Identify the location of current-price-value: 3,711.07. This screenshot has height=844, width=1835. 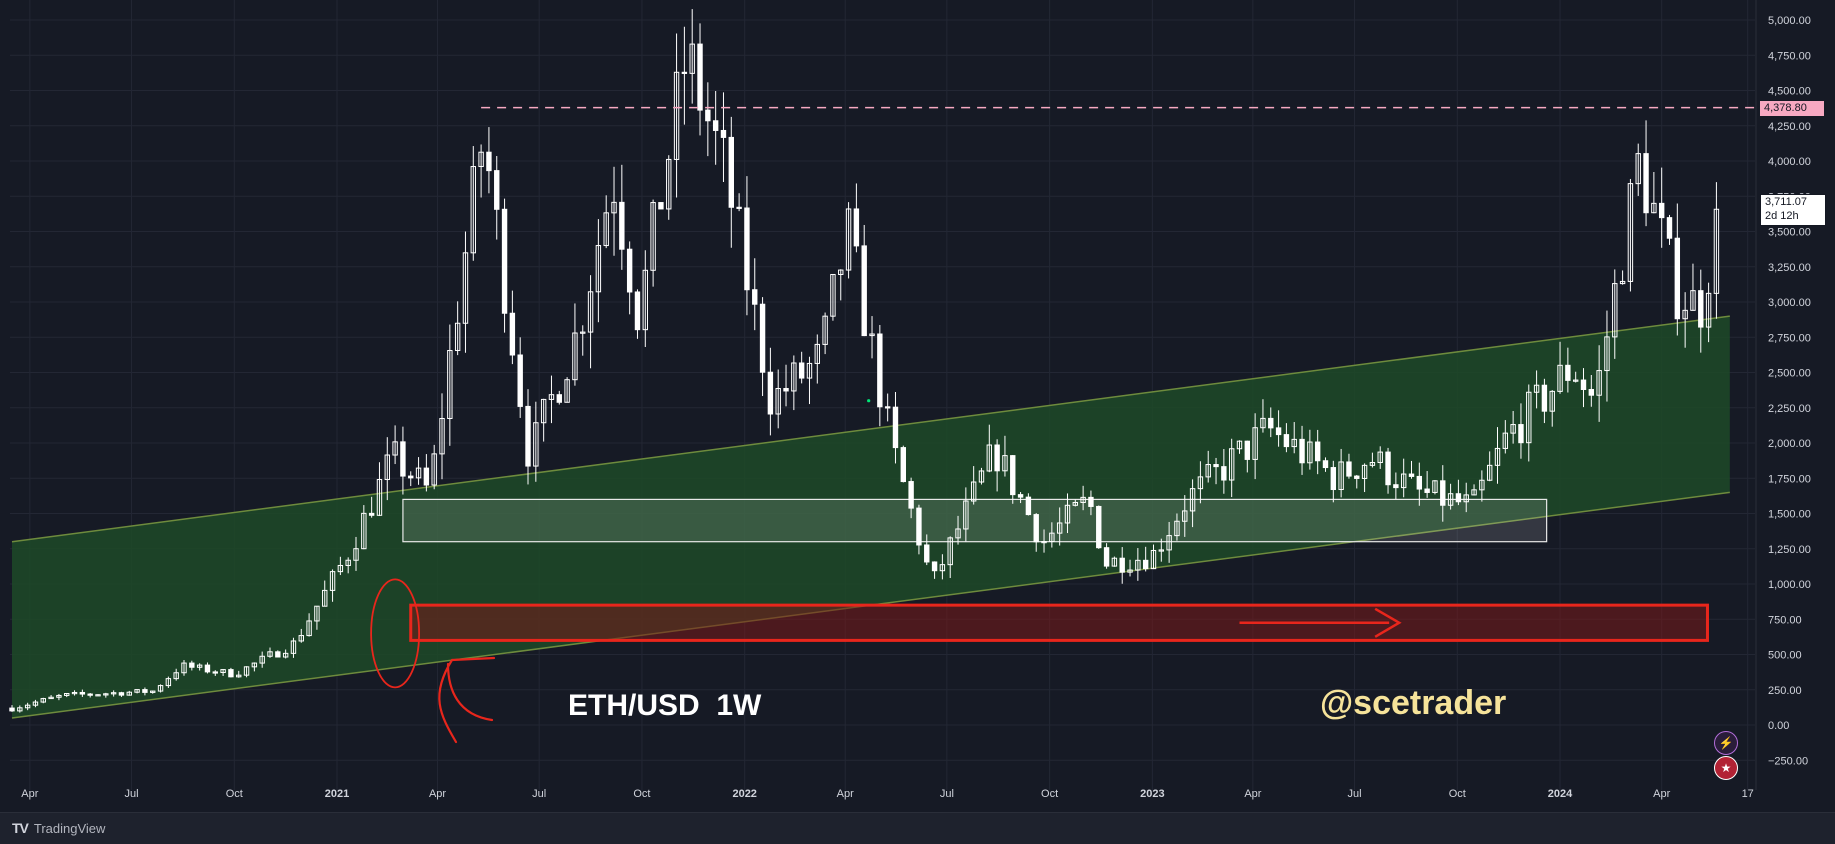
(1786, 202).